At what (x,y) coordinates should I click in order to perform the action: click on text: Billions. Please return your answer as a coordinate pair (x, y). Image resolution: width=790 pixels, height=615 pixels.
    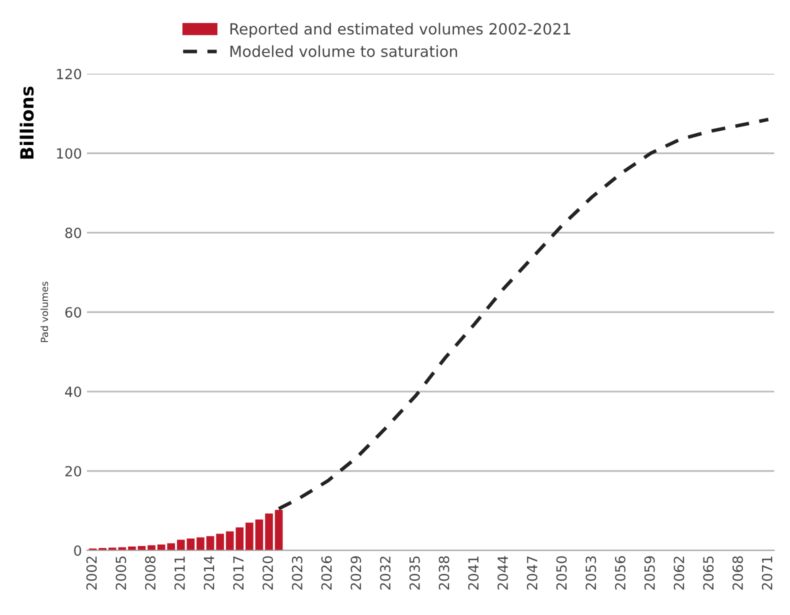
    Looking at the image, I should click on (27, 122).